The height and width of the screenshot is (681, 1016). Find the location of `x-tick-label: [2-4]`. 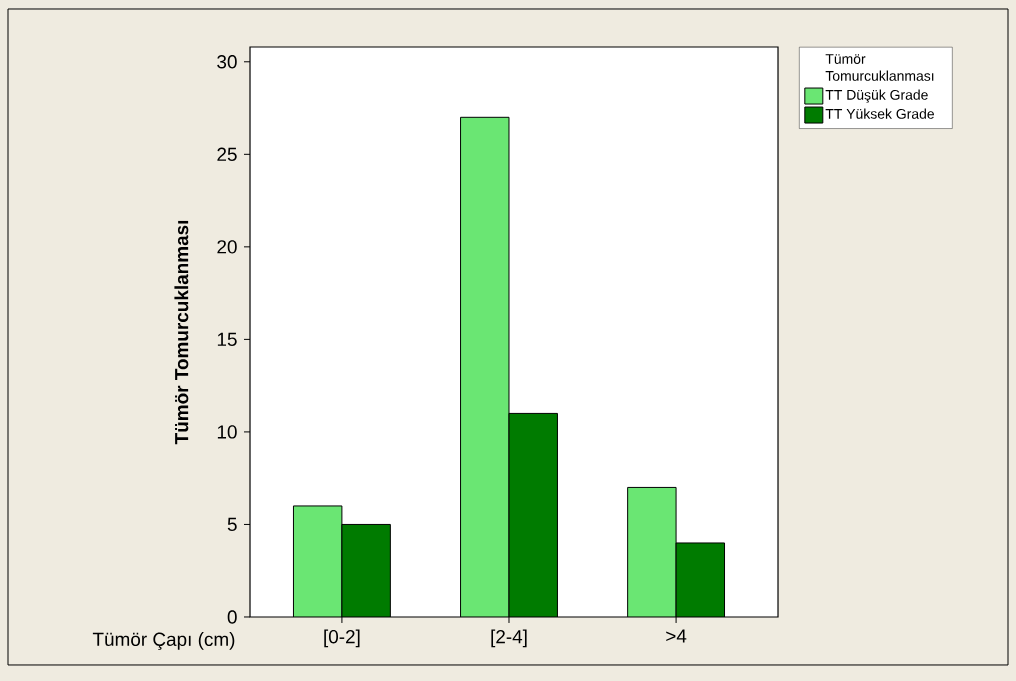

x-tick-label: [2-4] is located at coordinates (509, 638).